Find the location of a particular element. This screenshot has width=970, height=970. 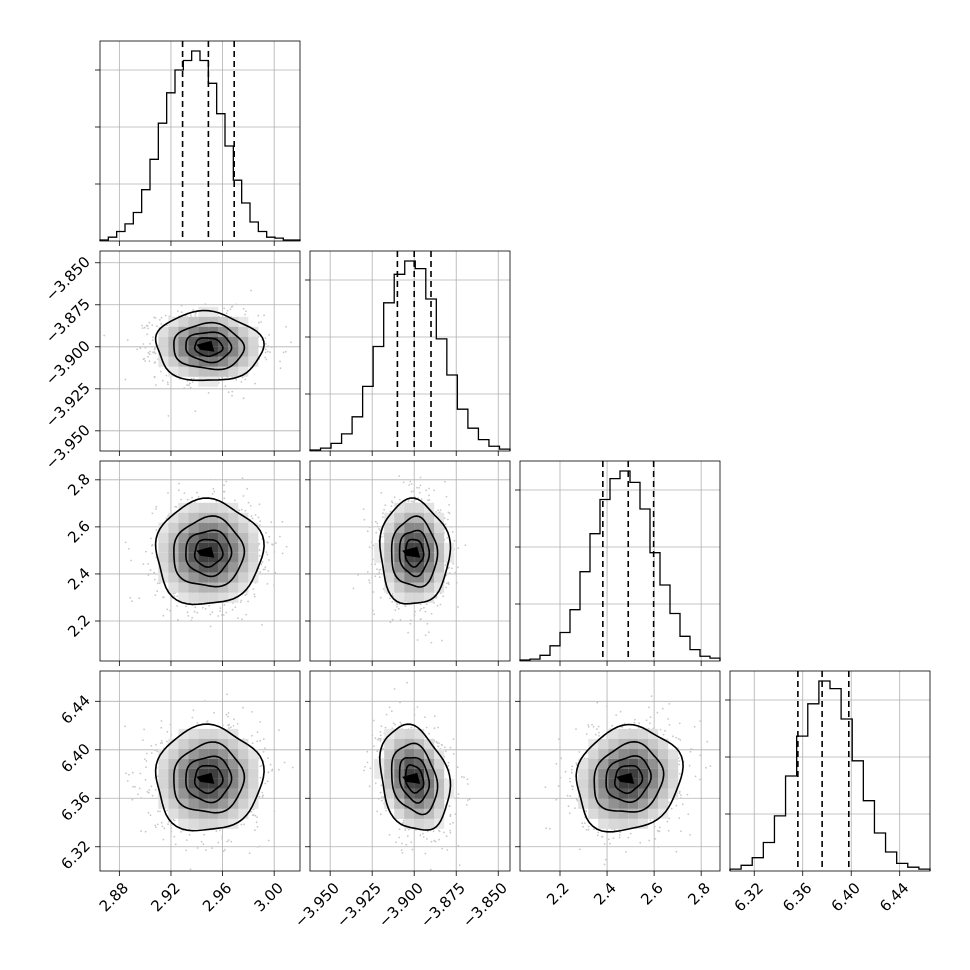

y-tick-label: 2.2 is located at coordinates (79, 626).